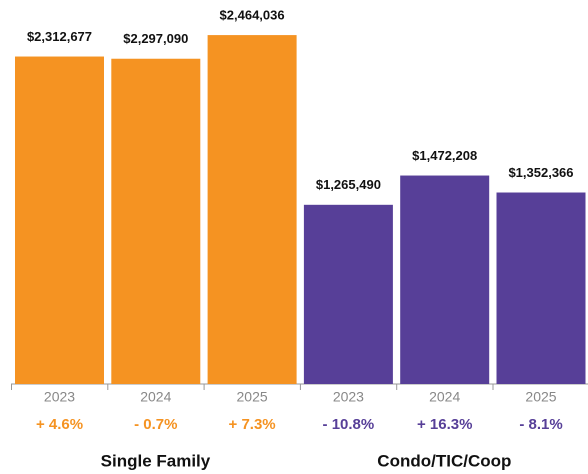 Image resolution: width=588 pixels, height=474 pixels. Describe the element at coordinates (444, 155) in the screenshot. I see `value-label: $1,472,208` at that location.